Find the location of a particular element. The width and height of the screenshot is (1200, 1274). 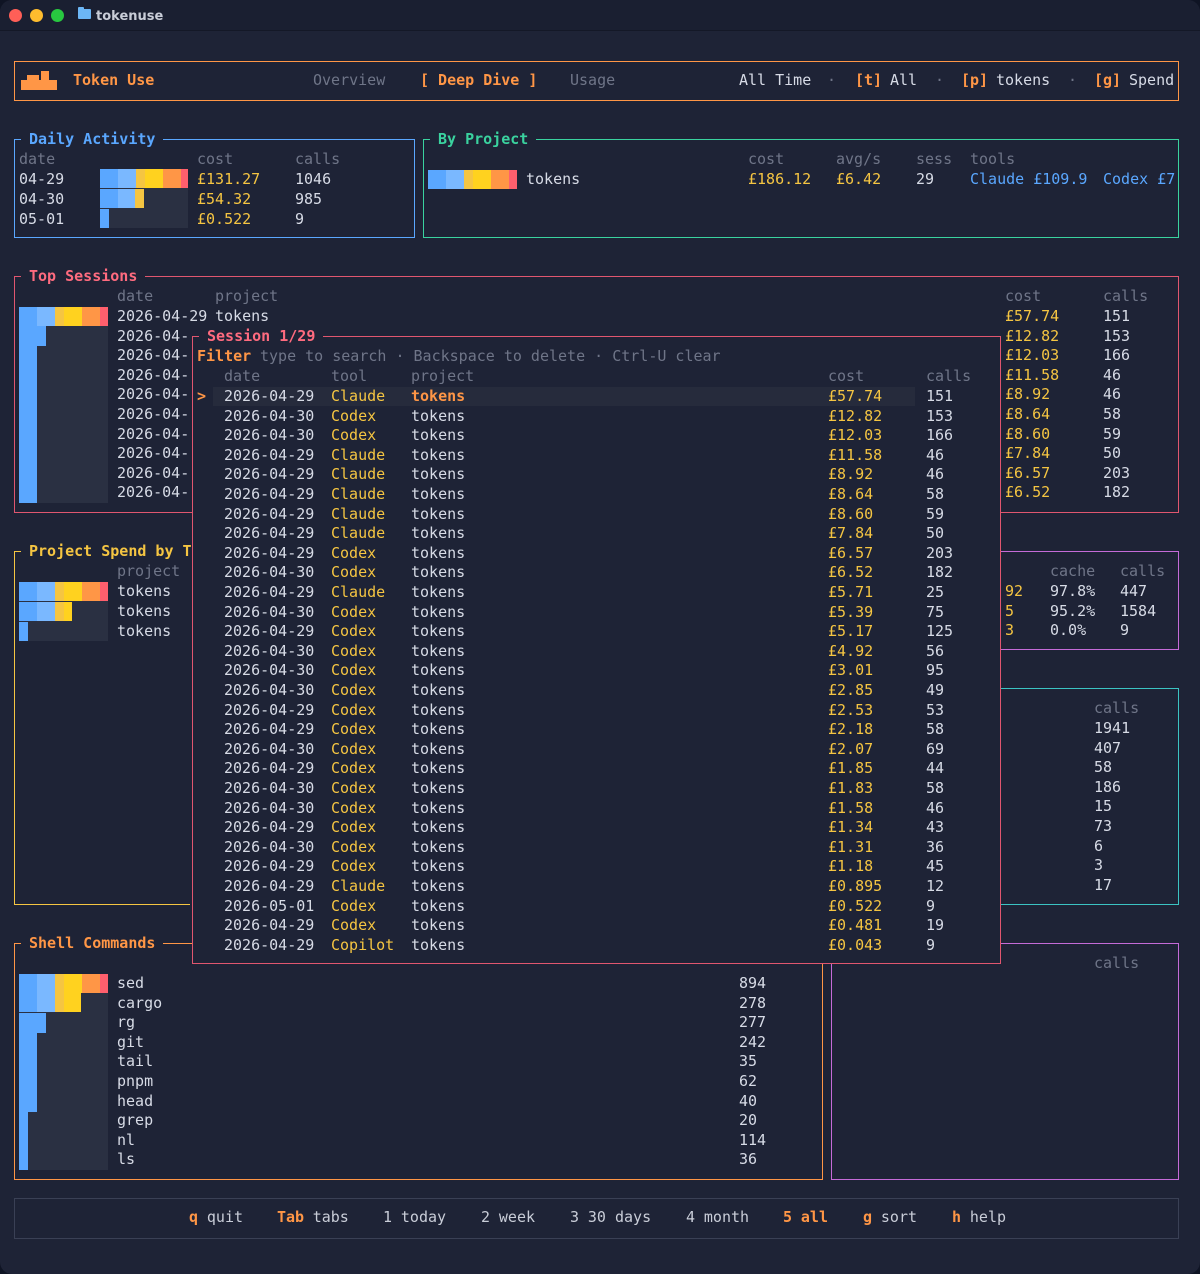

session-calls: 50 is located at coordinates (935, 533).